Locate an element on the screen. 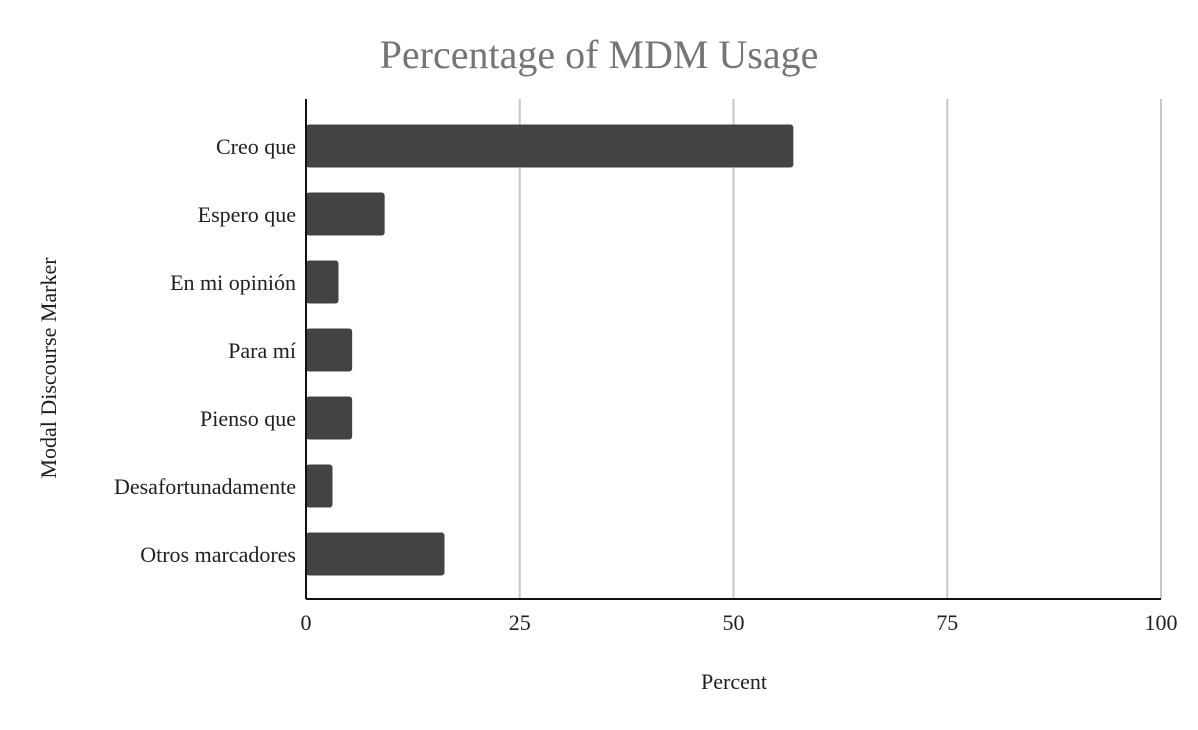  x-tick-label-100: 100 is located at coordinates (1161, 622).